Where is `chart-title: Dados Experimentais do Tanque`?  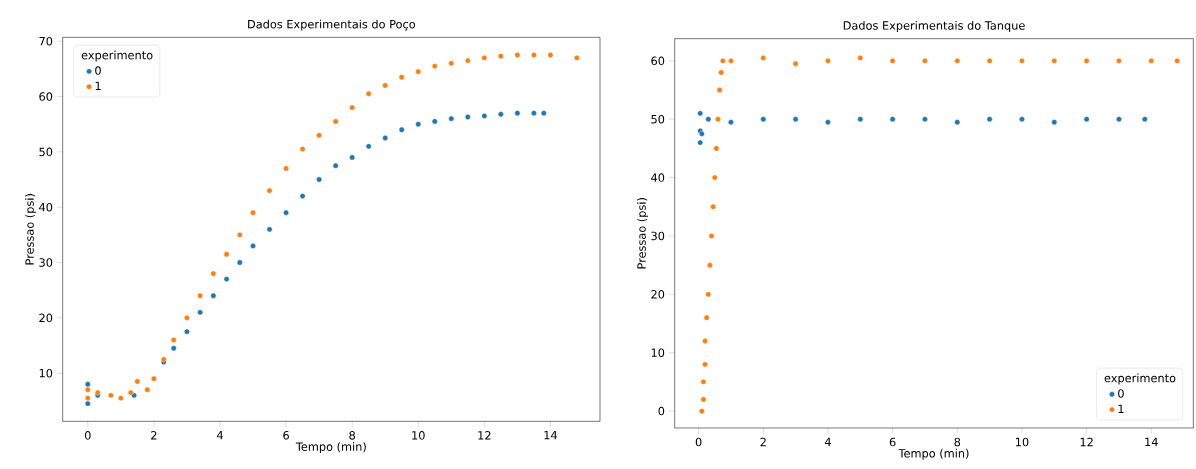 chart-title: Dados Experimentais do Tanque is located at coordinates (934, 26).